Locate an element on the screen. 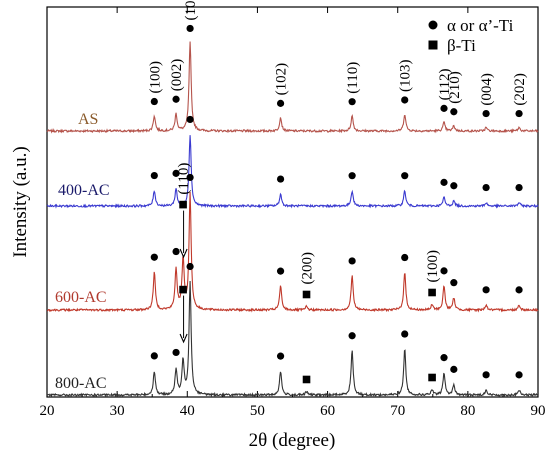 The image size is (550, 456). legend: α or α’-Ti β-Ti is located at coordinates (471, 35).